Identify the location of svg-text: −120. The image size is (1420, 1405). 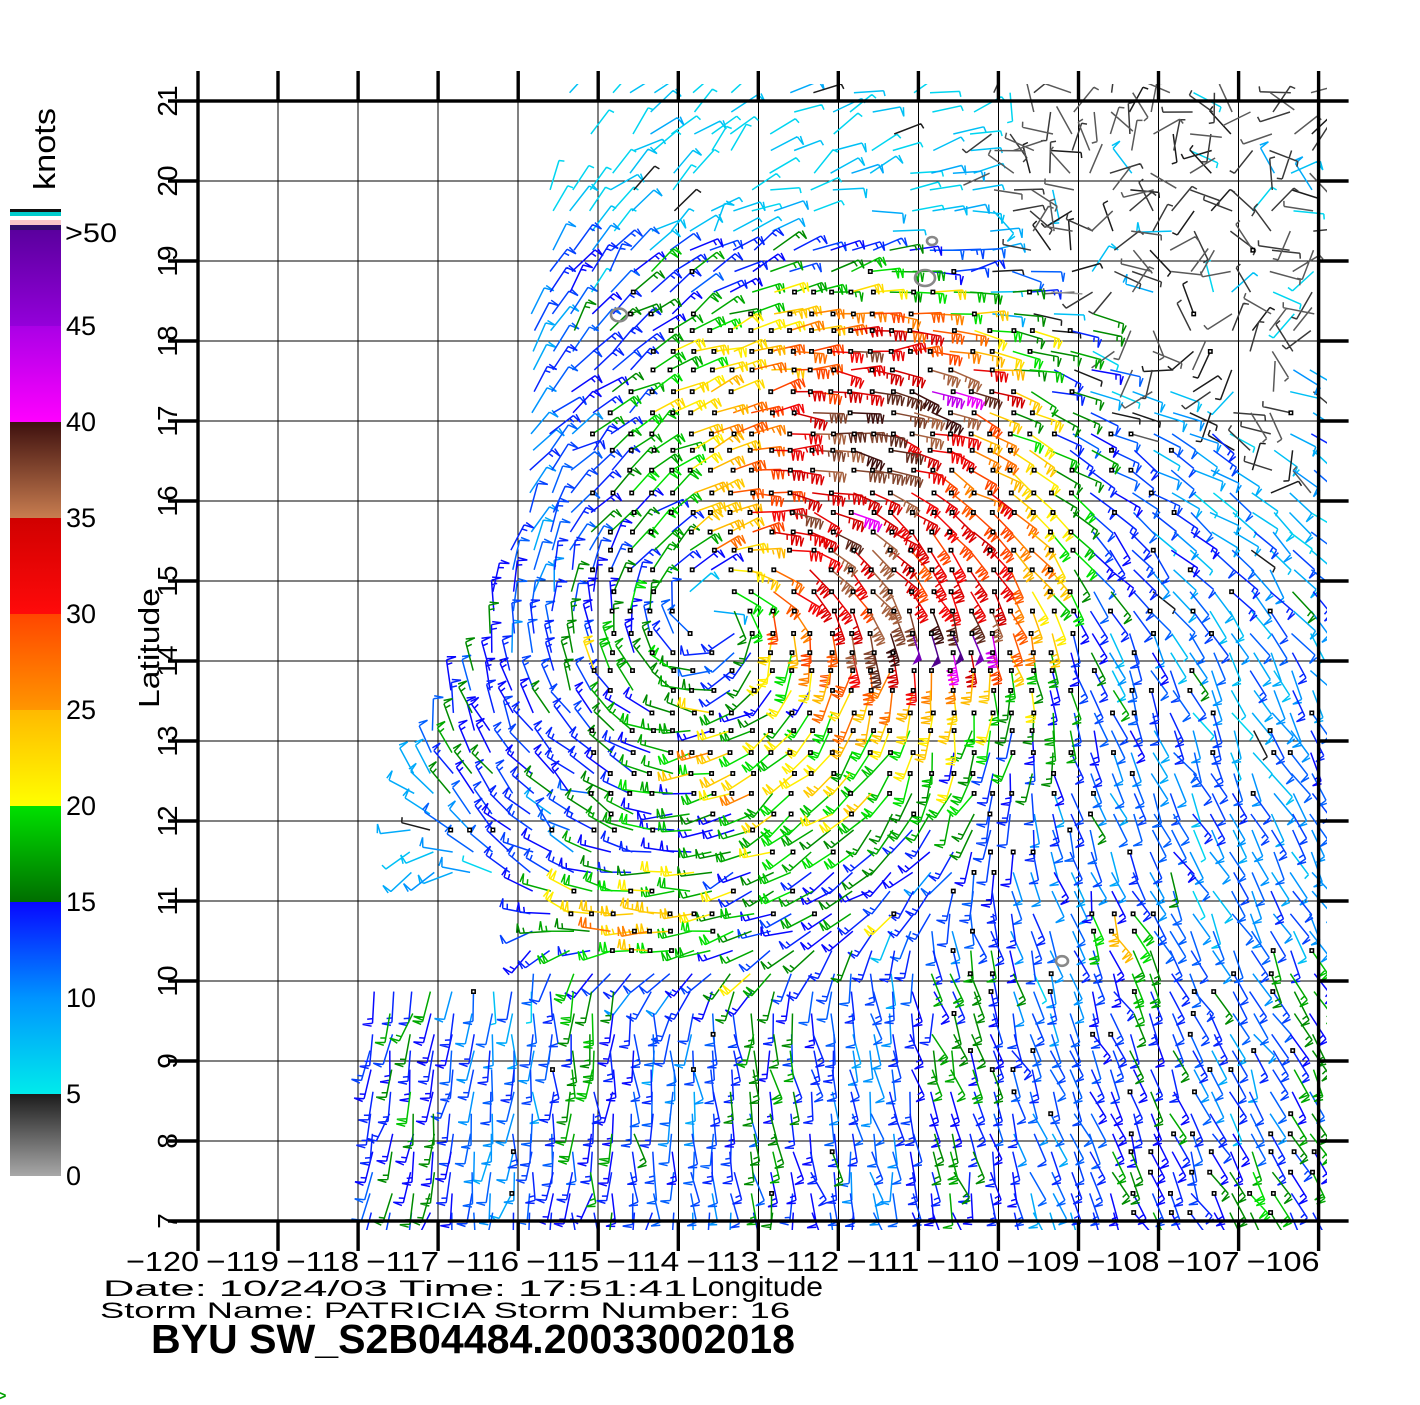
(162, 1261).